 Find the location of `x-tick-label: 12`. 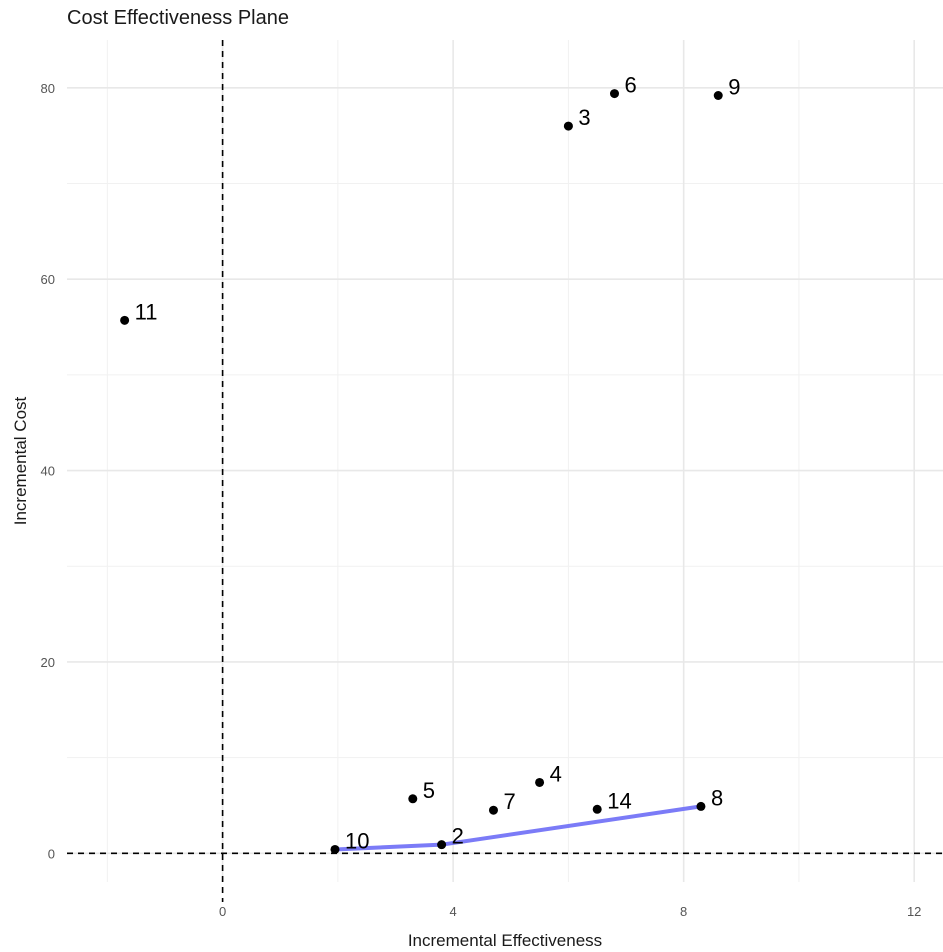

x-tick-label: 12 is located at coordinates (914, 911).